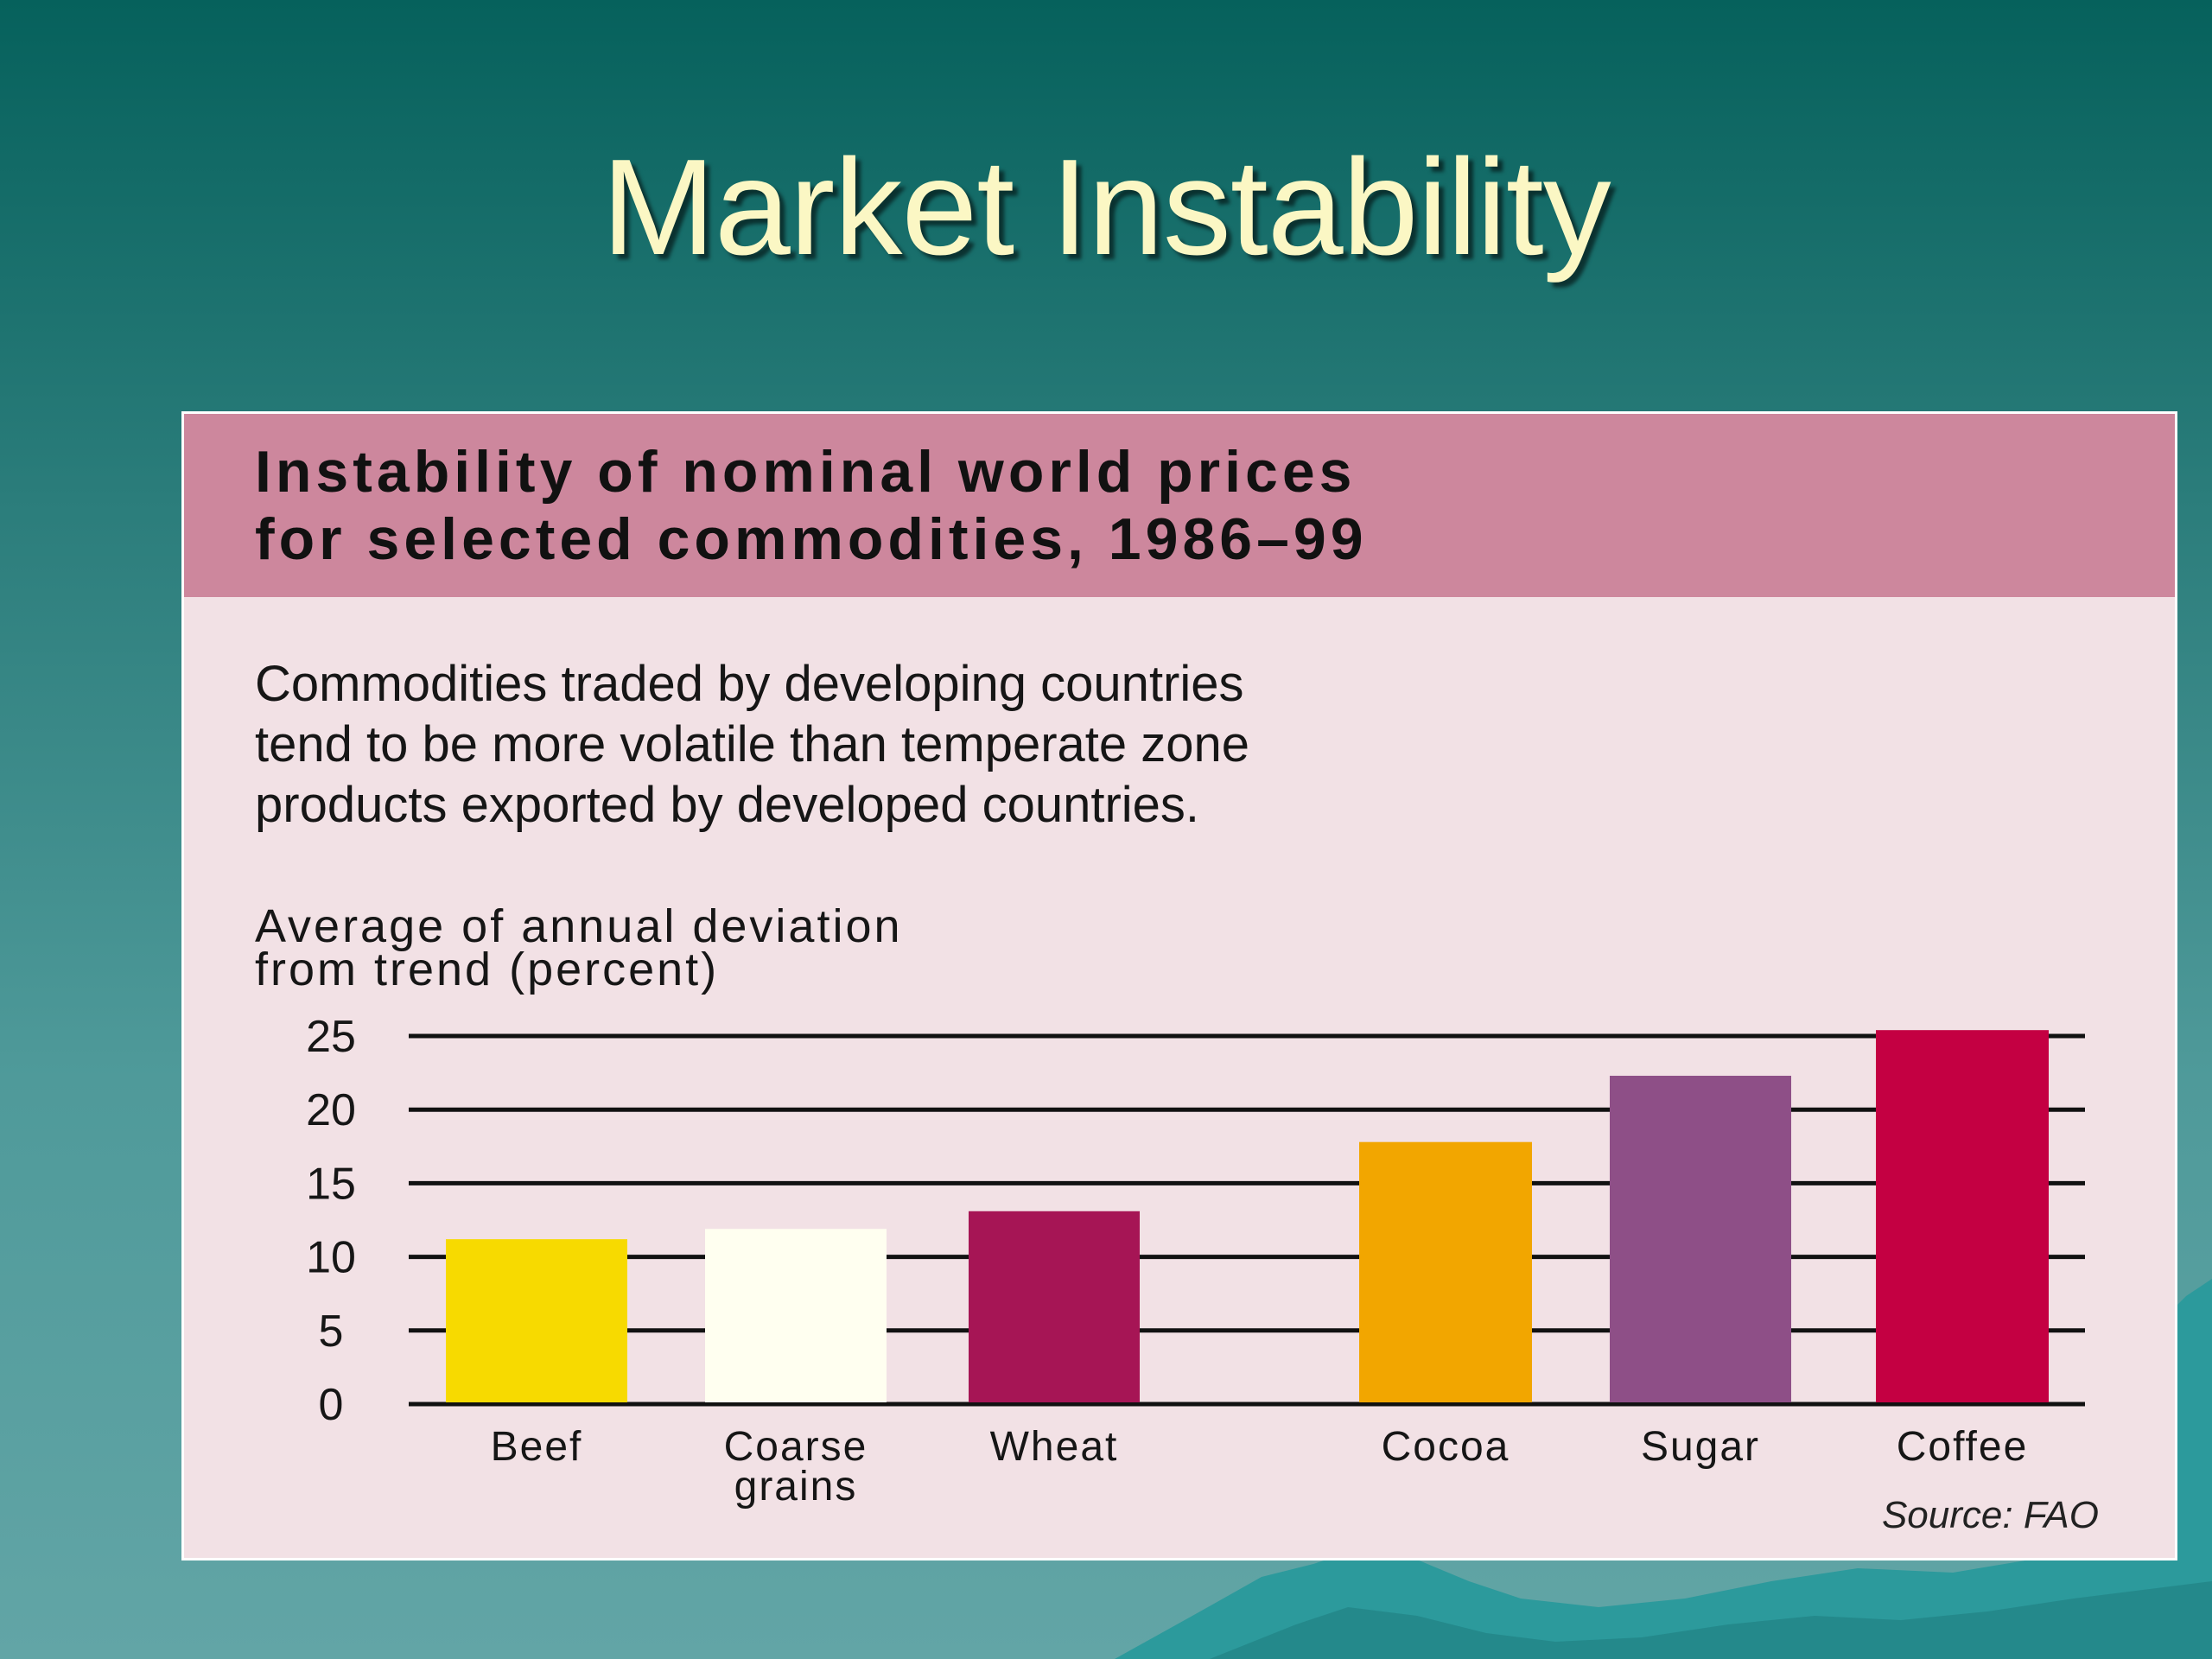 This screenshot has width=2212, height=1659. I want to click on x-tick-label: Sugar, so click(1700, 1447).